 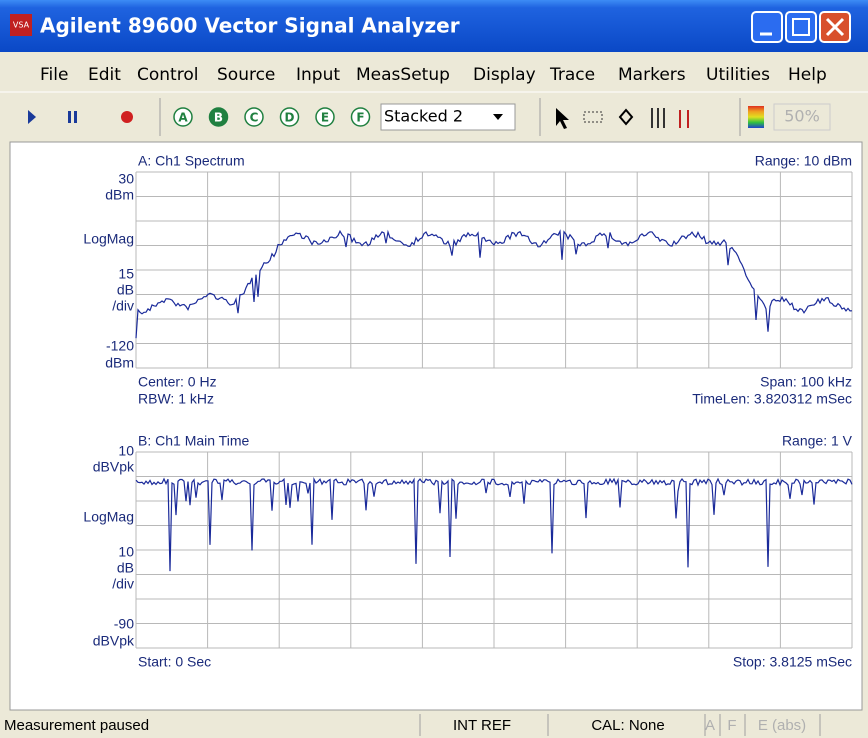 What do you see at coordinates (177, 382) in the screenshot?
I see `pane-footer: Center: 0 Hz` at bounding box center [177, 382].